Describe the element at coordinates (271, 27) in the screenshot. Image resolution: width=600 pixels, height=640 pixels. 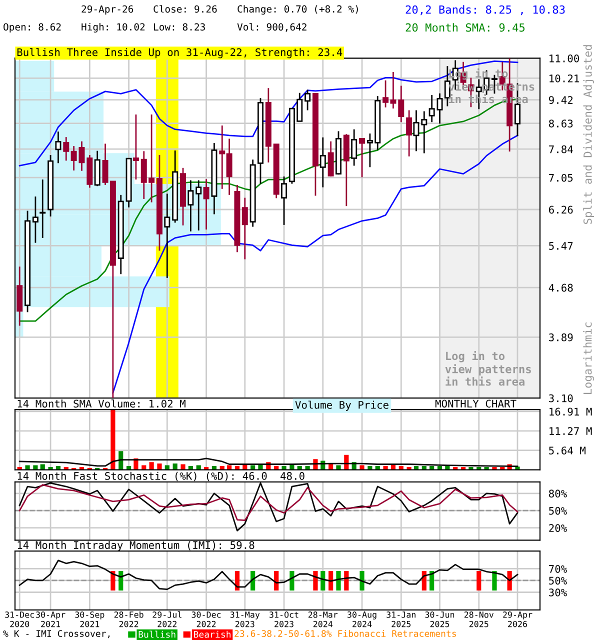
I see `text: Vol: 900,642` at that location.